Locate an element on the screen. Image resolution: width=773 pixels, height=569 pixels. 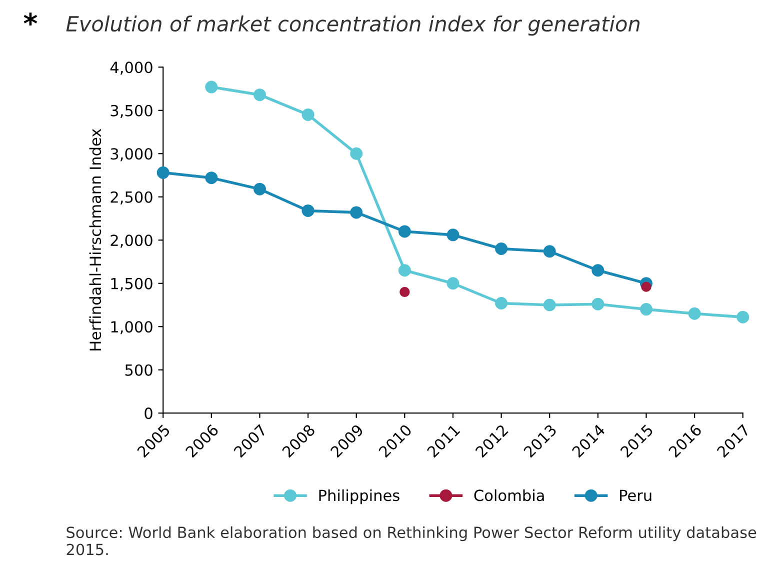
y-axis-title: Herfindahl-Hirschmann Index is located at coordinates (95, 239).